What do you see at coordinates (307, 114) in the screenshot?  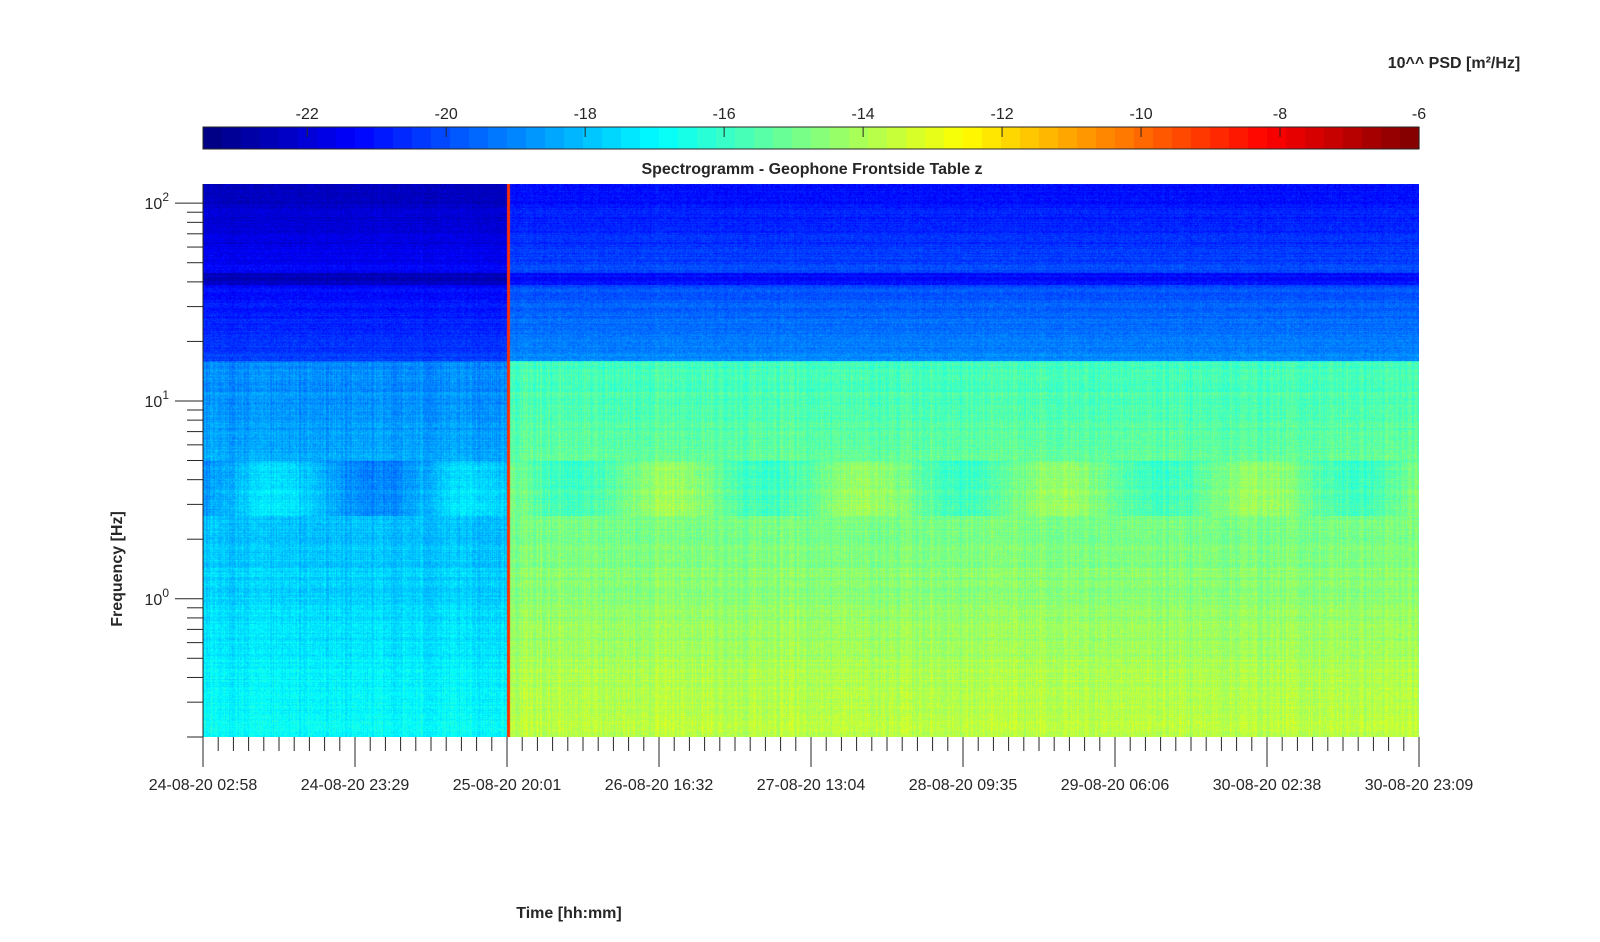 I see `colorbar-tick-label: -22` at bounding box center [307, 114].